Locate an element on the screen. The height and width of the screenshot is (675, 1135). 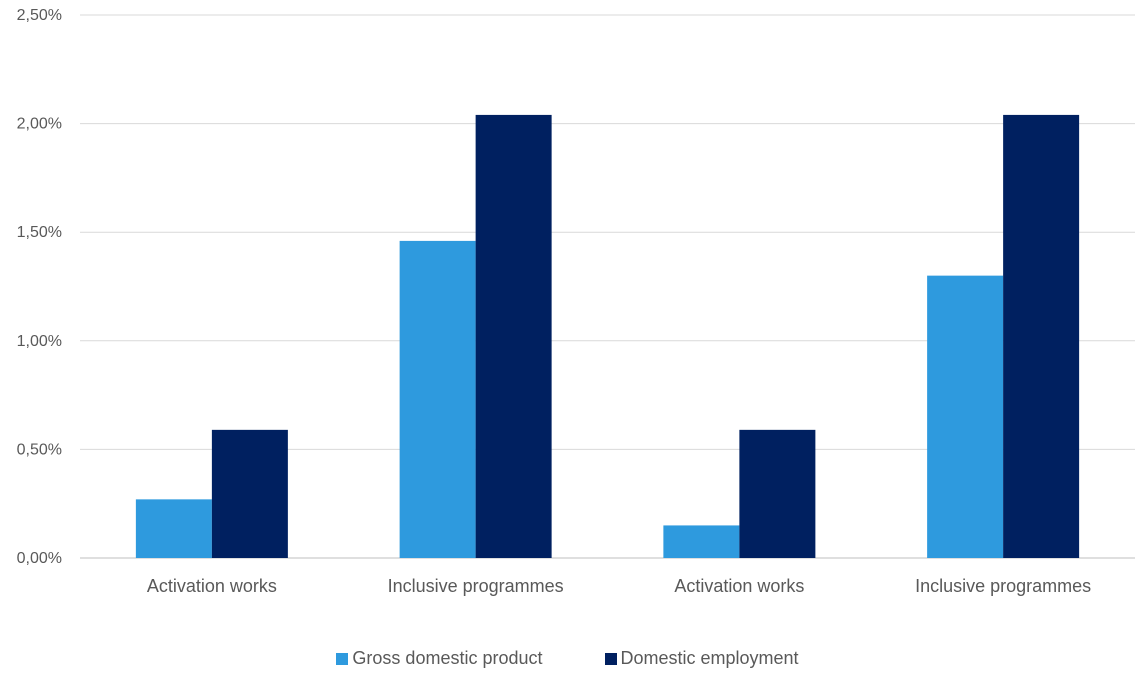
legend-item-employment: Domestic employment is located at coordinates (701, 658).